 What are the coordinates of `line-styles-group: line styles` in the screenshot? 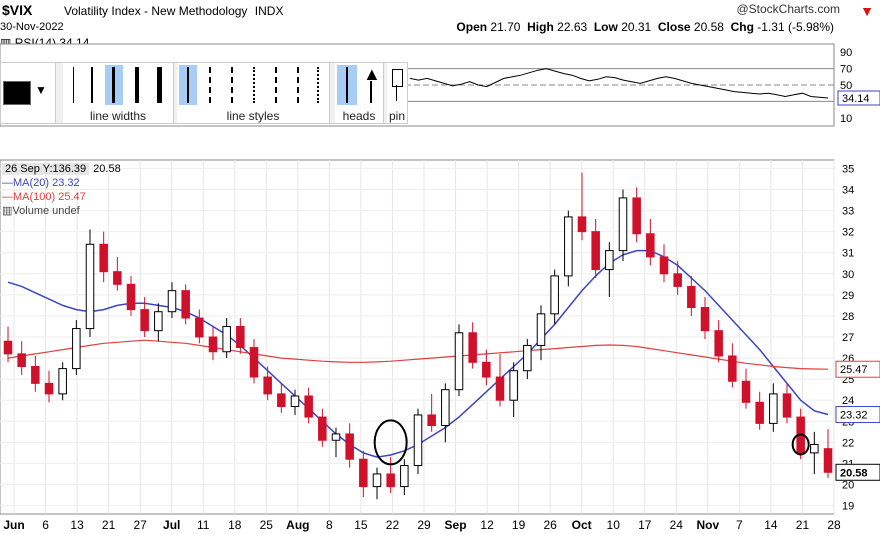 It's located at (253, 93).